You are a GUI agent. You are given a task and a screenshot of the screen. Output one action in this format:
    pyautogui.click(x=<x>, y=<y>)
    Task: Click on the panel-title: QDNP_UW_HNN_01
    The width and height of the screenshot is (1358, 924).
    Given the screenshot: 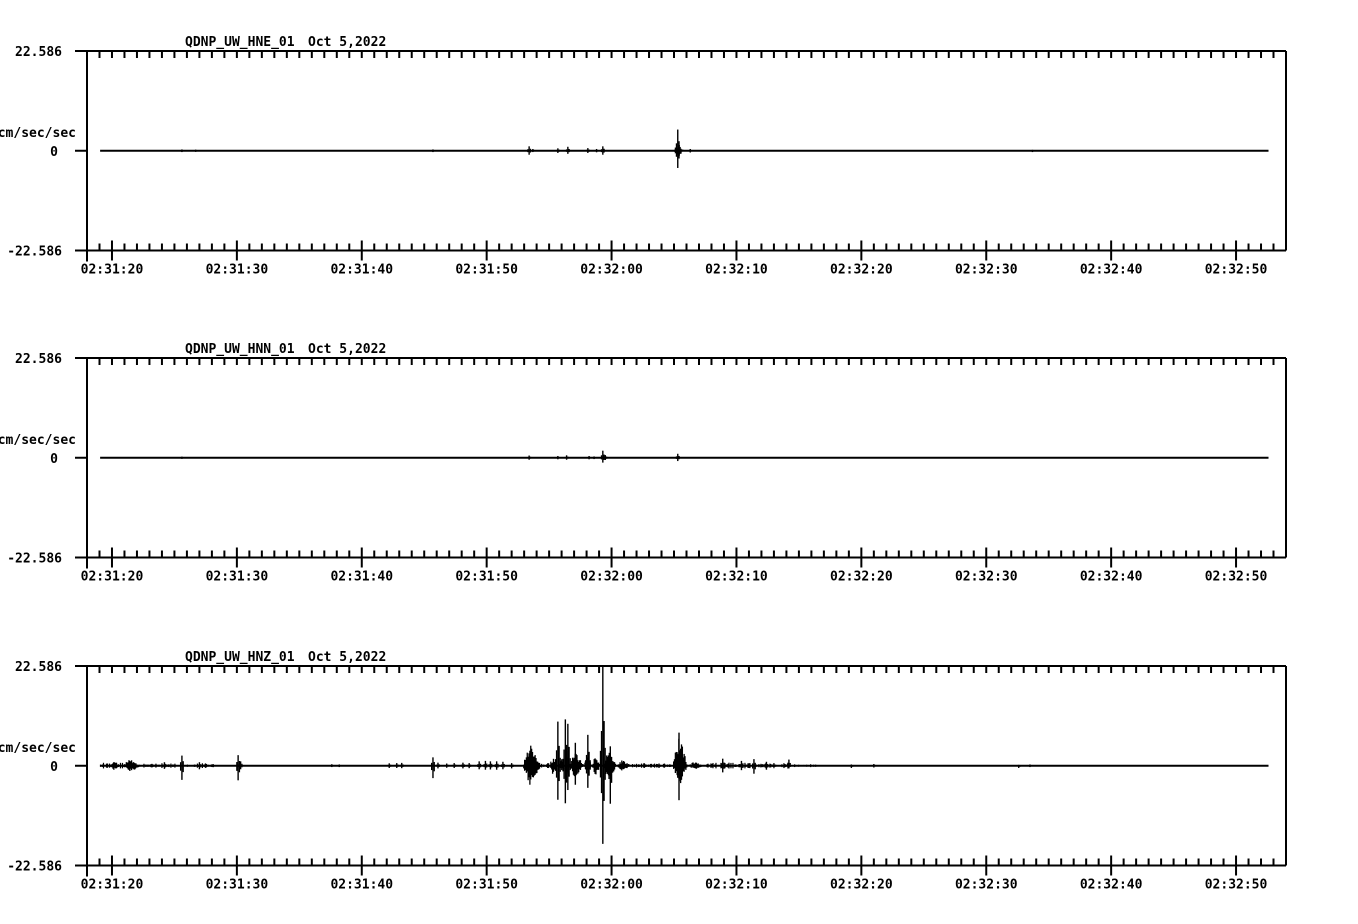 What is the action you would take?
    pyautogui.click(x=240, y=349)
    